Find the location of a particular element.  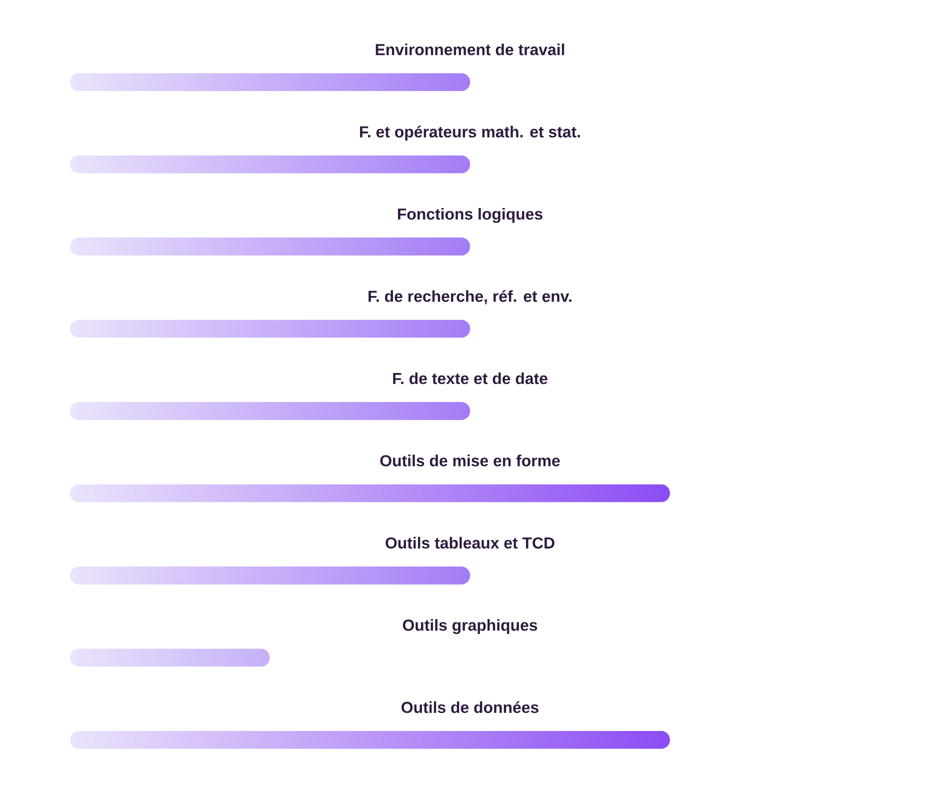

y-tick-label: Fonctions logiques is located at coordinates (470, 215).